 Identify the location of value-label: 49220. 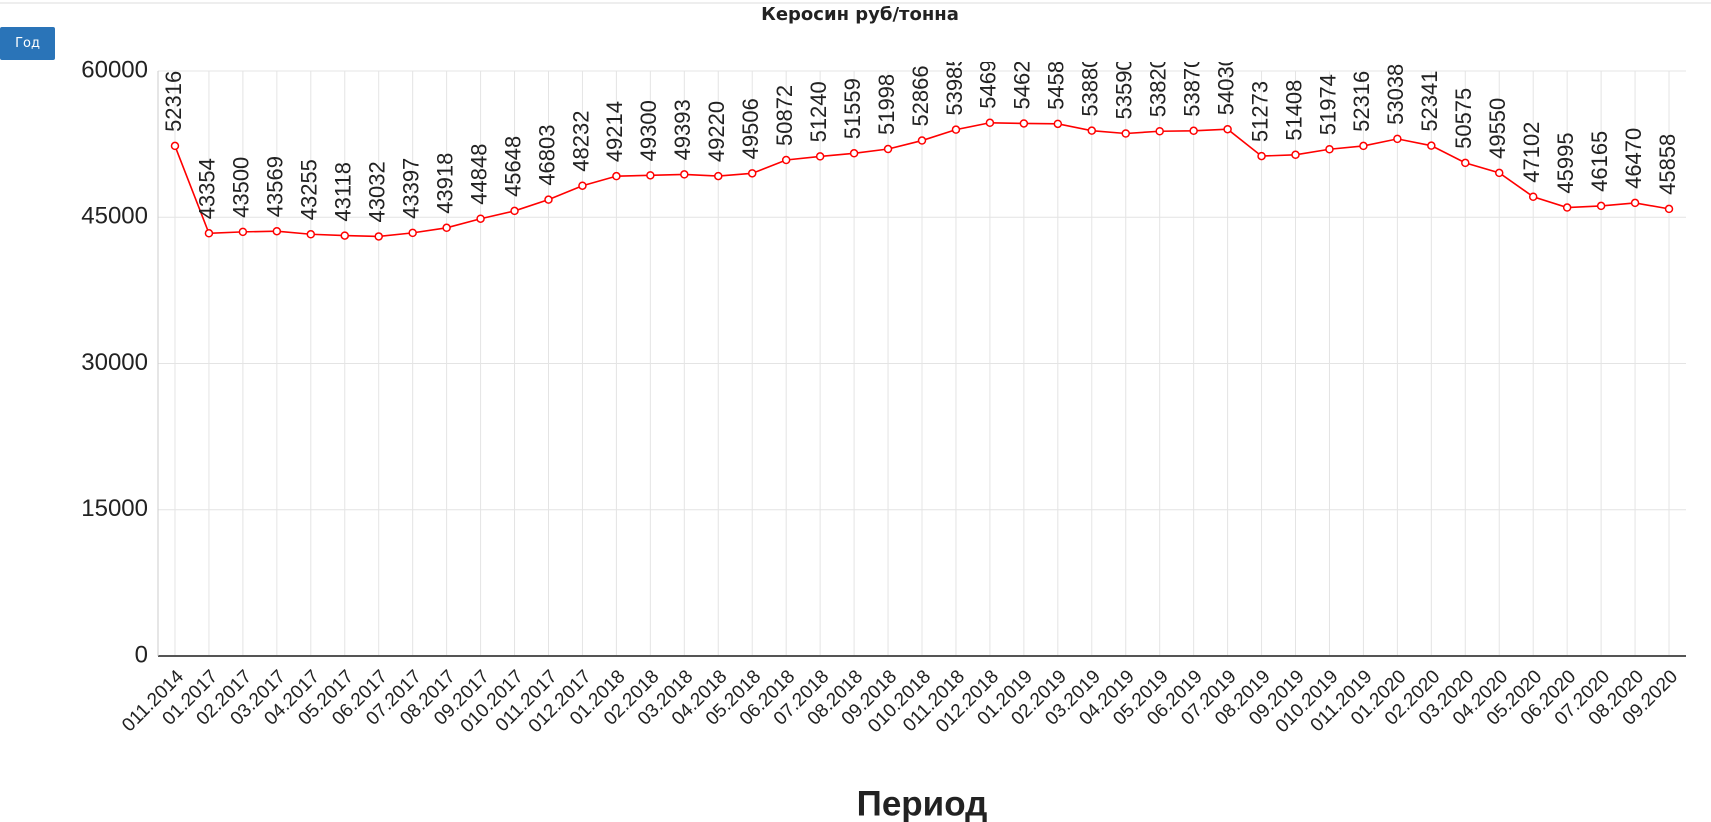
(716, 131).